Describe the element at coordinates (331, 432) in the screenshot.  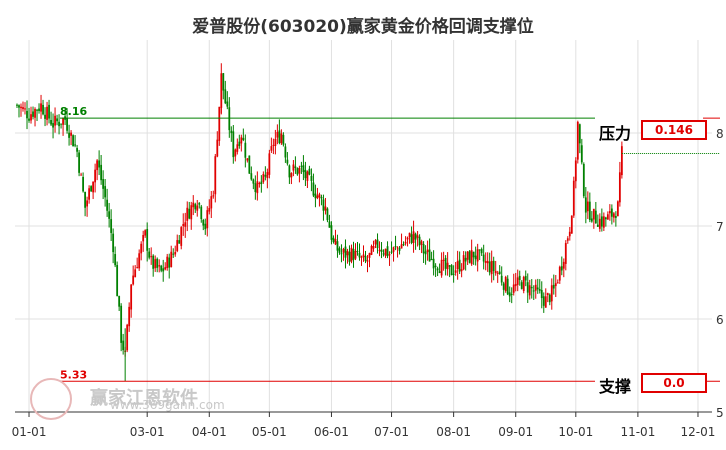
I see `x-tick-label: 06-01` at that location.